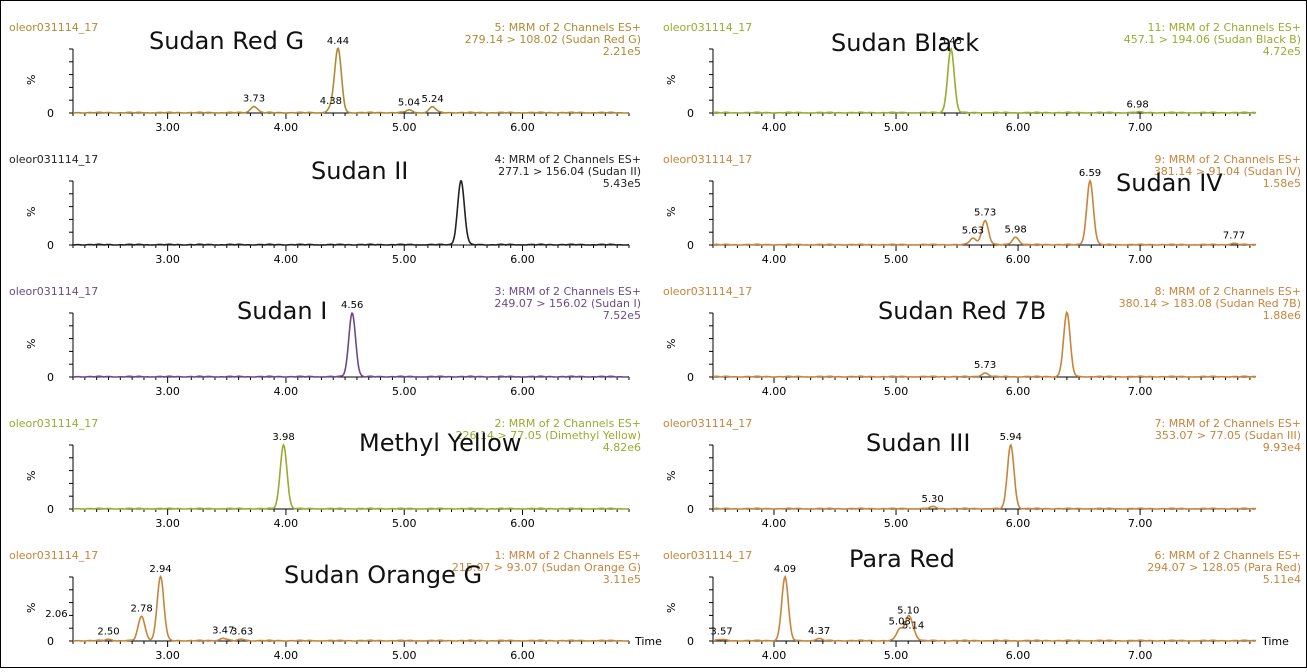 The image size is (1307, 672). What do you see at coordinates (1090, 173) in the screenshot?
I see `peak-label: 6.59` at bounding box center [1090, 173].